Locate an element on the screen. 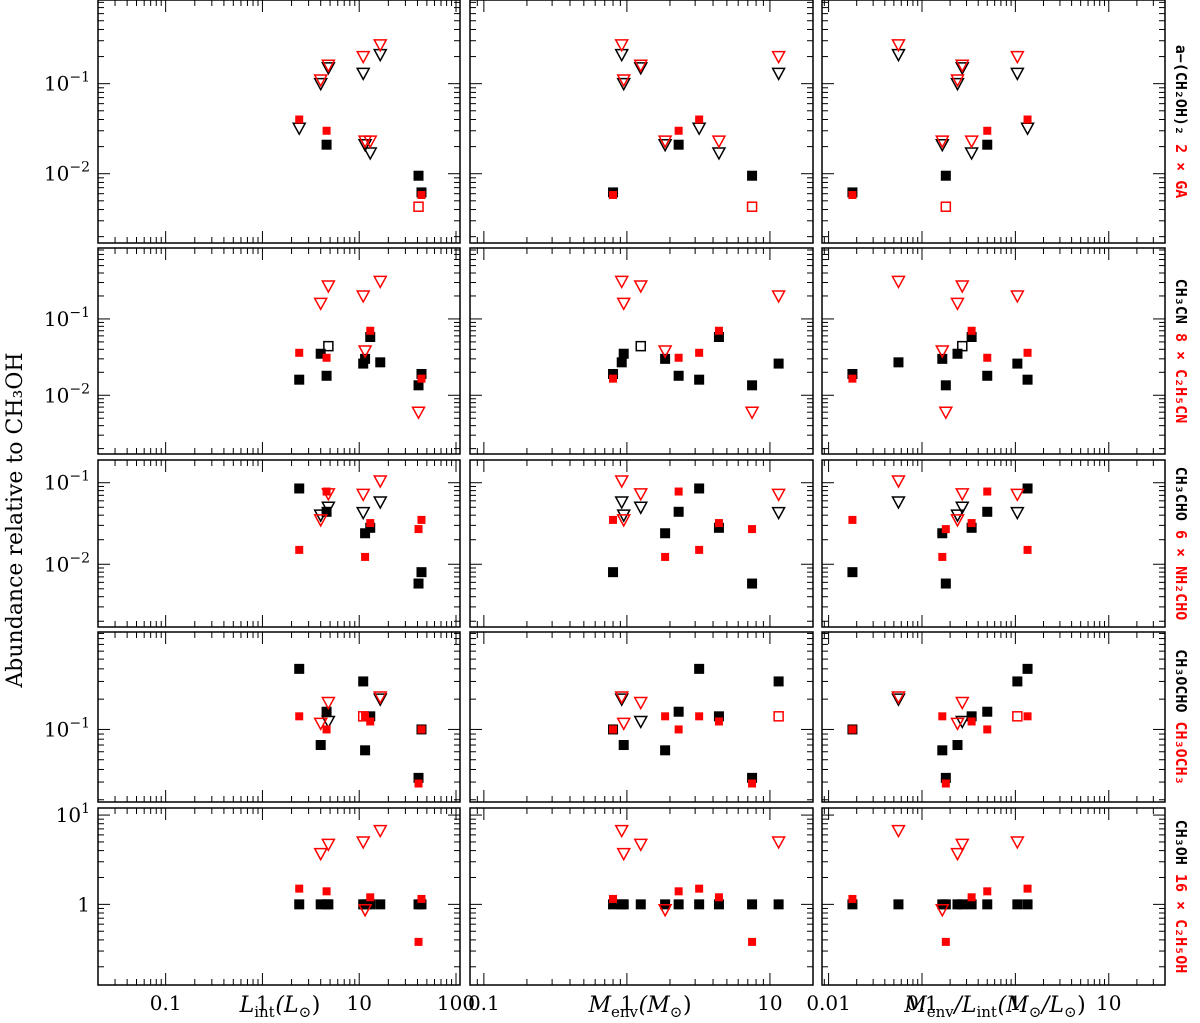  row-label-red: 6 × NH₂CHO is located at coordinates (1181, 575).